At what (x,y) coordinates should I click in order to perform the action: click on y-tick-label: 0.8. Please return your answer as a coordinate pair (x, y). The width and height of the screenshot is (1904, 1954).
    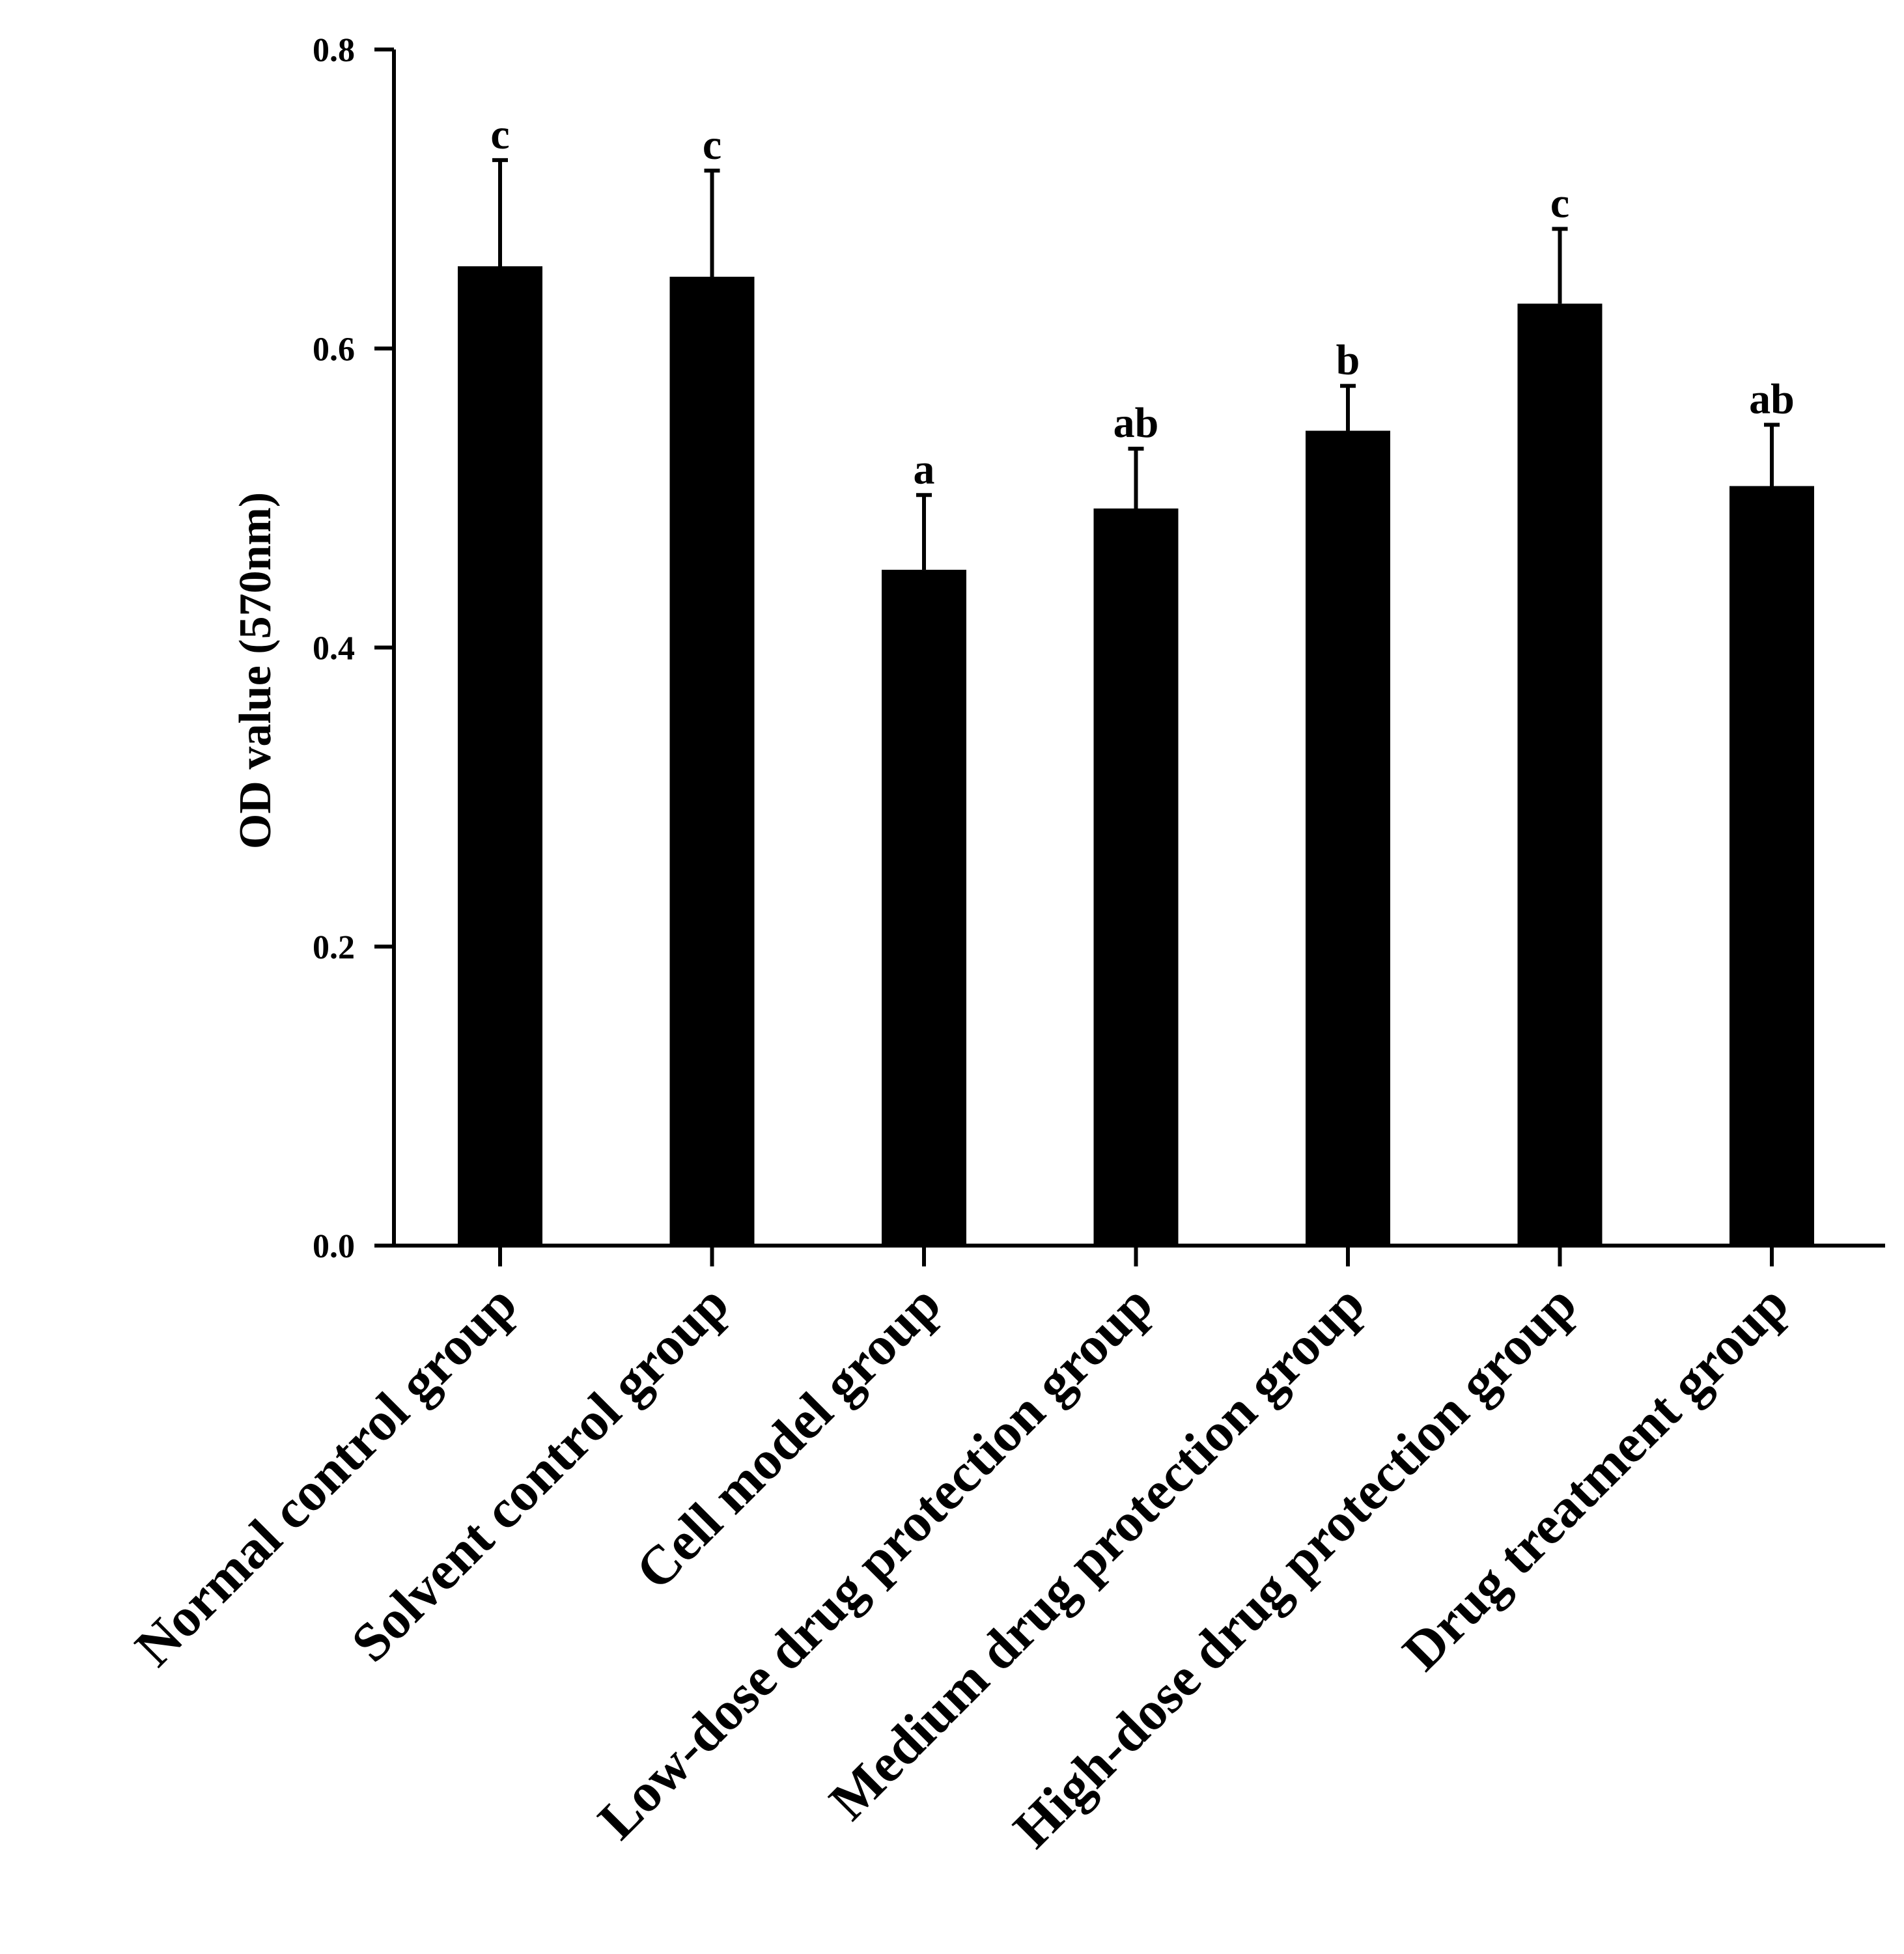
    Looking at the image, I should click on (334, 50).